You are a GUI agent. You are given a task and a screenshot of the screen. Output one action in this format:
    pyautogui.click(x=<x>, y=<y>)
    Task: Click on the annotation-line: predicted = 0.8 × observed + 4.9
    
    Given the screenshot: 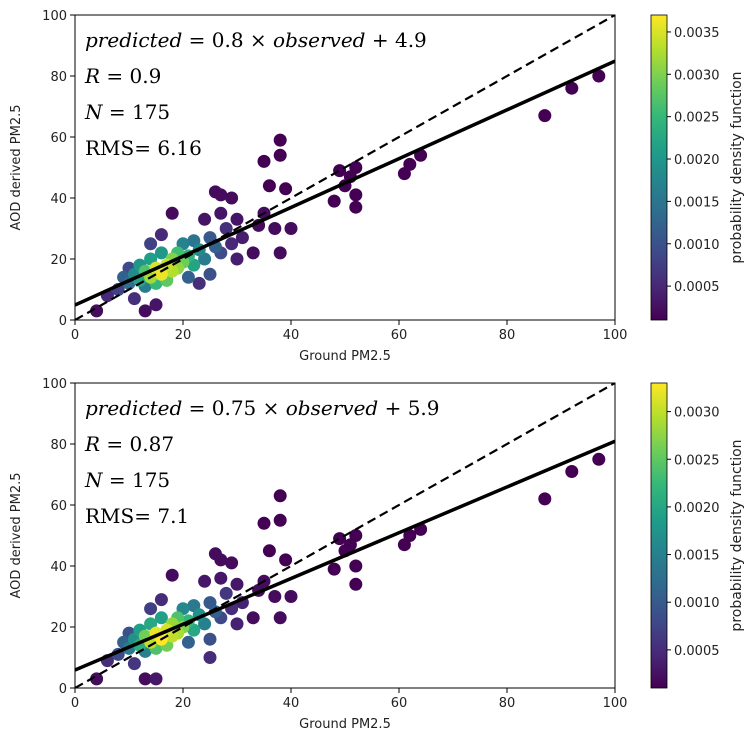 What is the action you would take?
    pyautogui.click(x=256, y=40)
    